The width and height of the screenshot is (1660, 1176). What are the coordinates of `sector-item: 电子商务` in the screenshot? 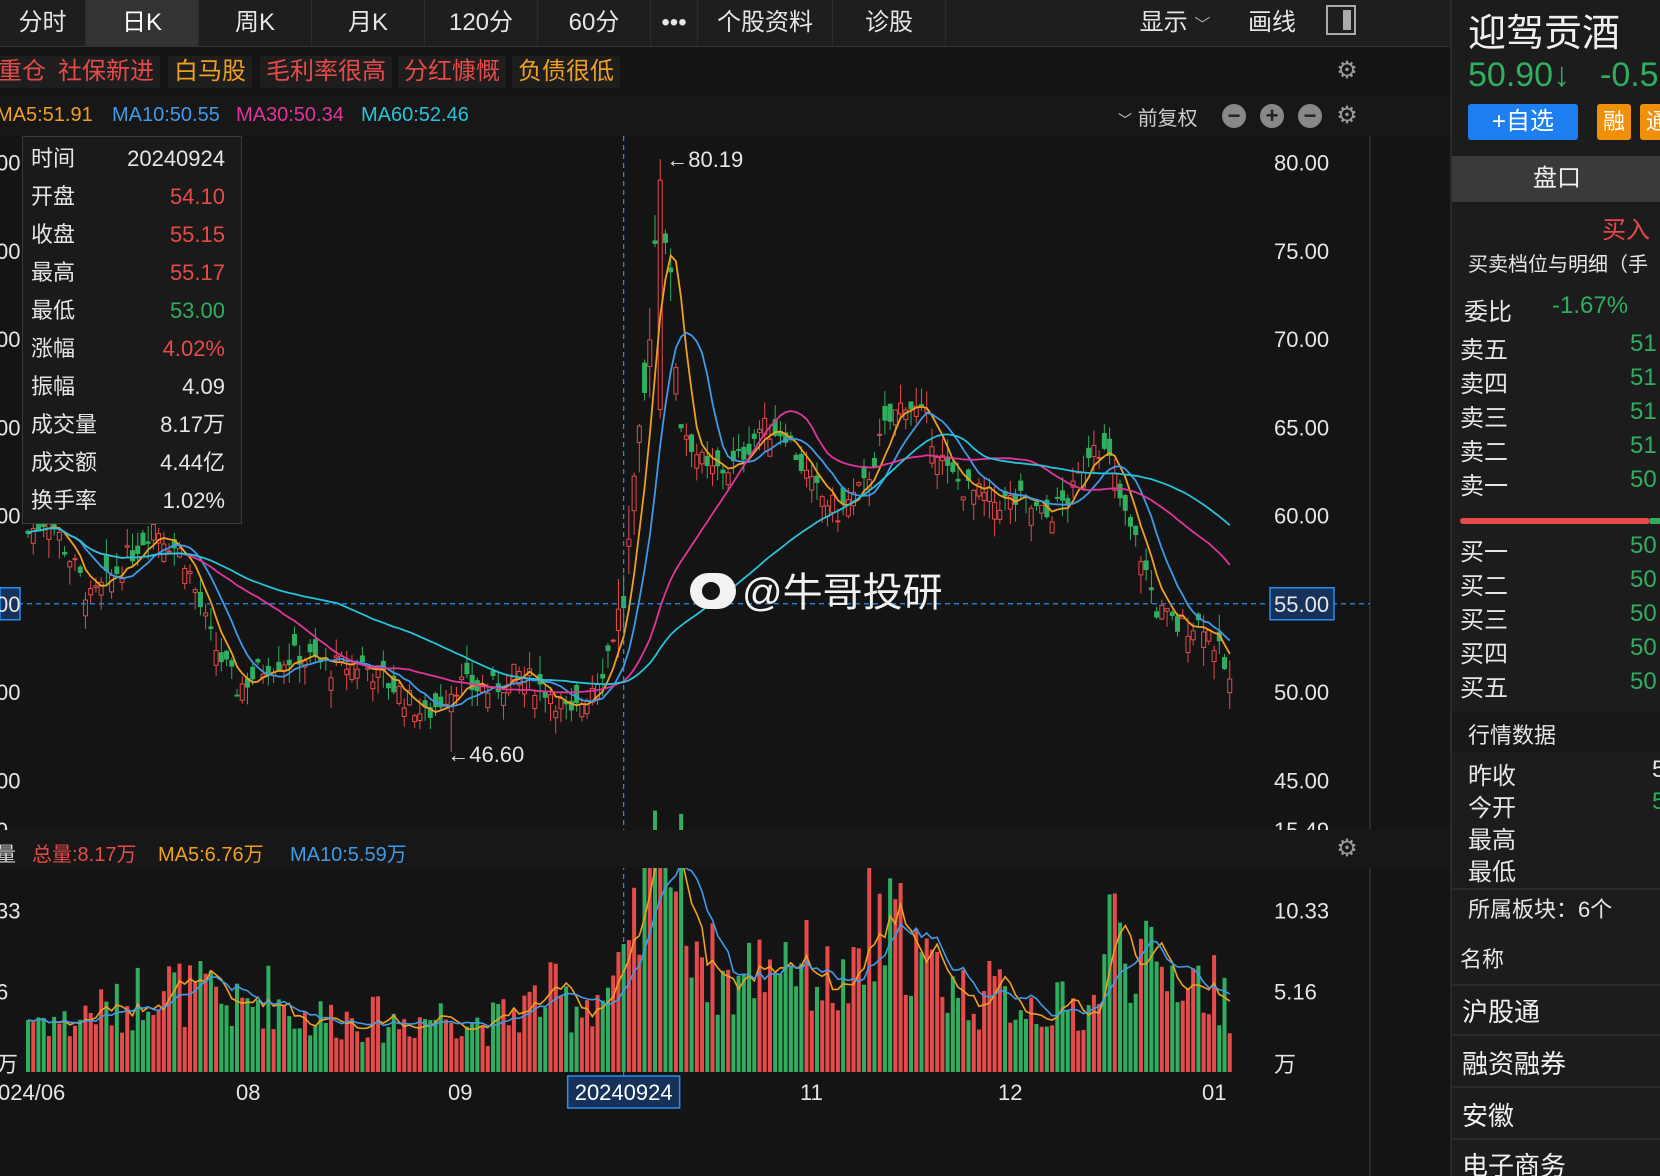 It's located at (1514, 1163).